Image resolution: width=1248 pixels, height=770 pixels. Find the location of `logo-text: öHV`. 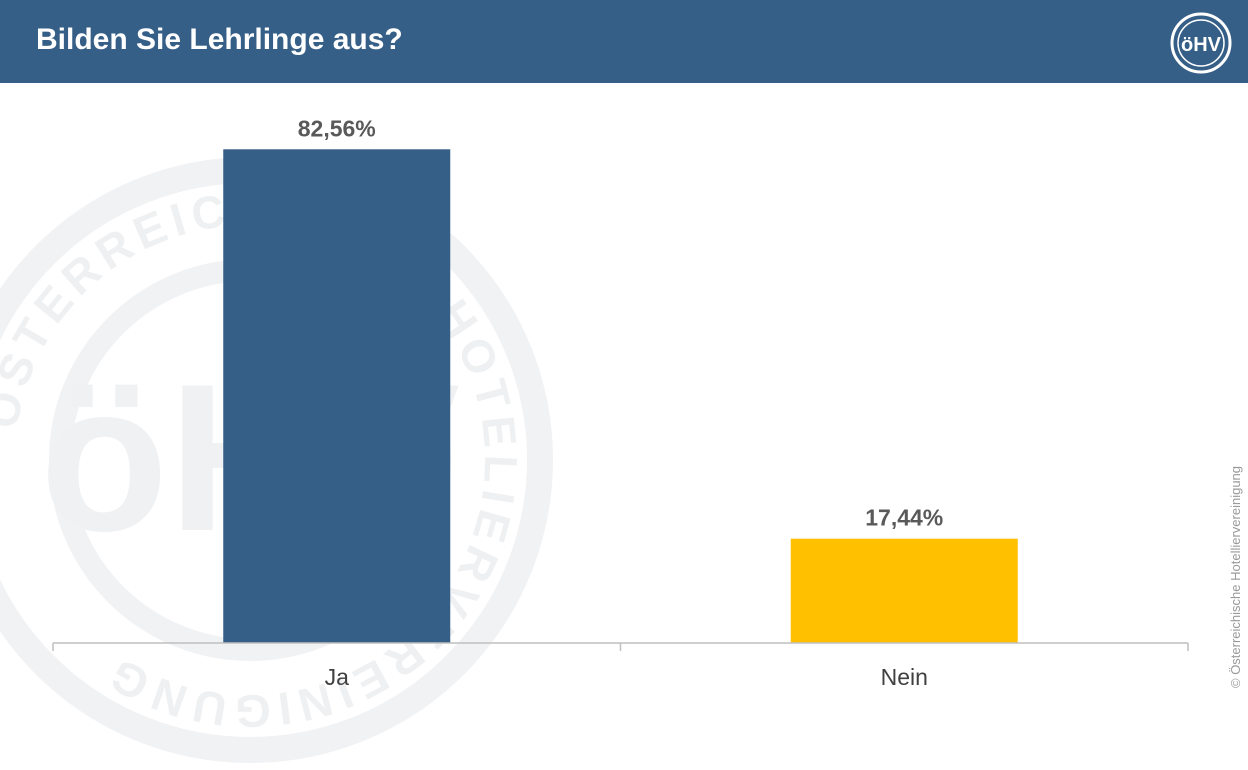

logo-text: öHV is located at coordinates (1201, 45).